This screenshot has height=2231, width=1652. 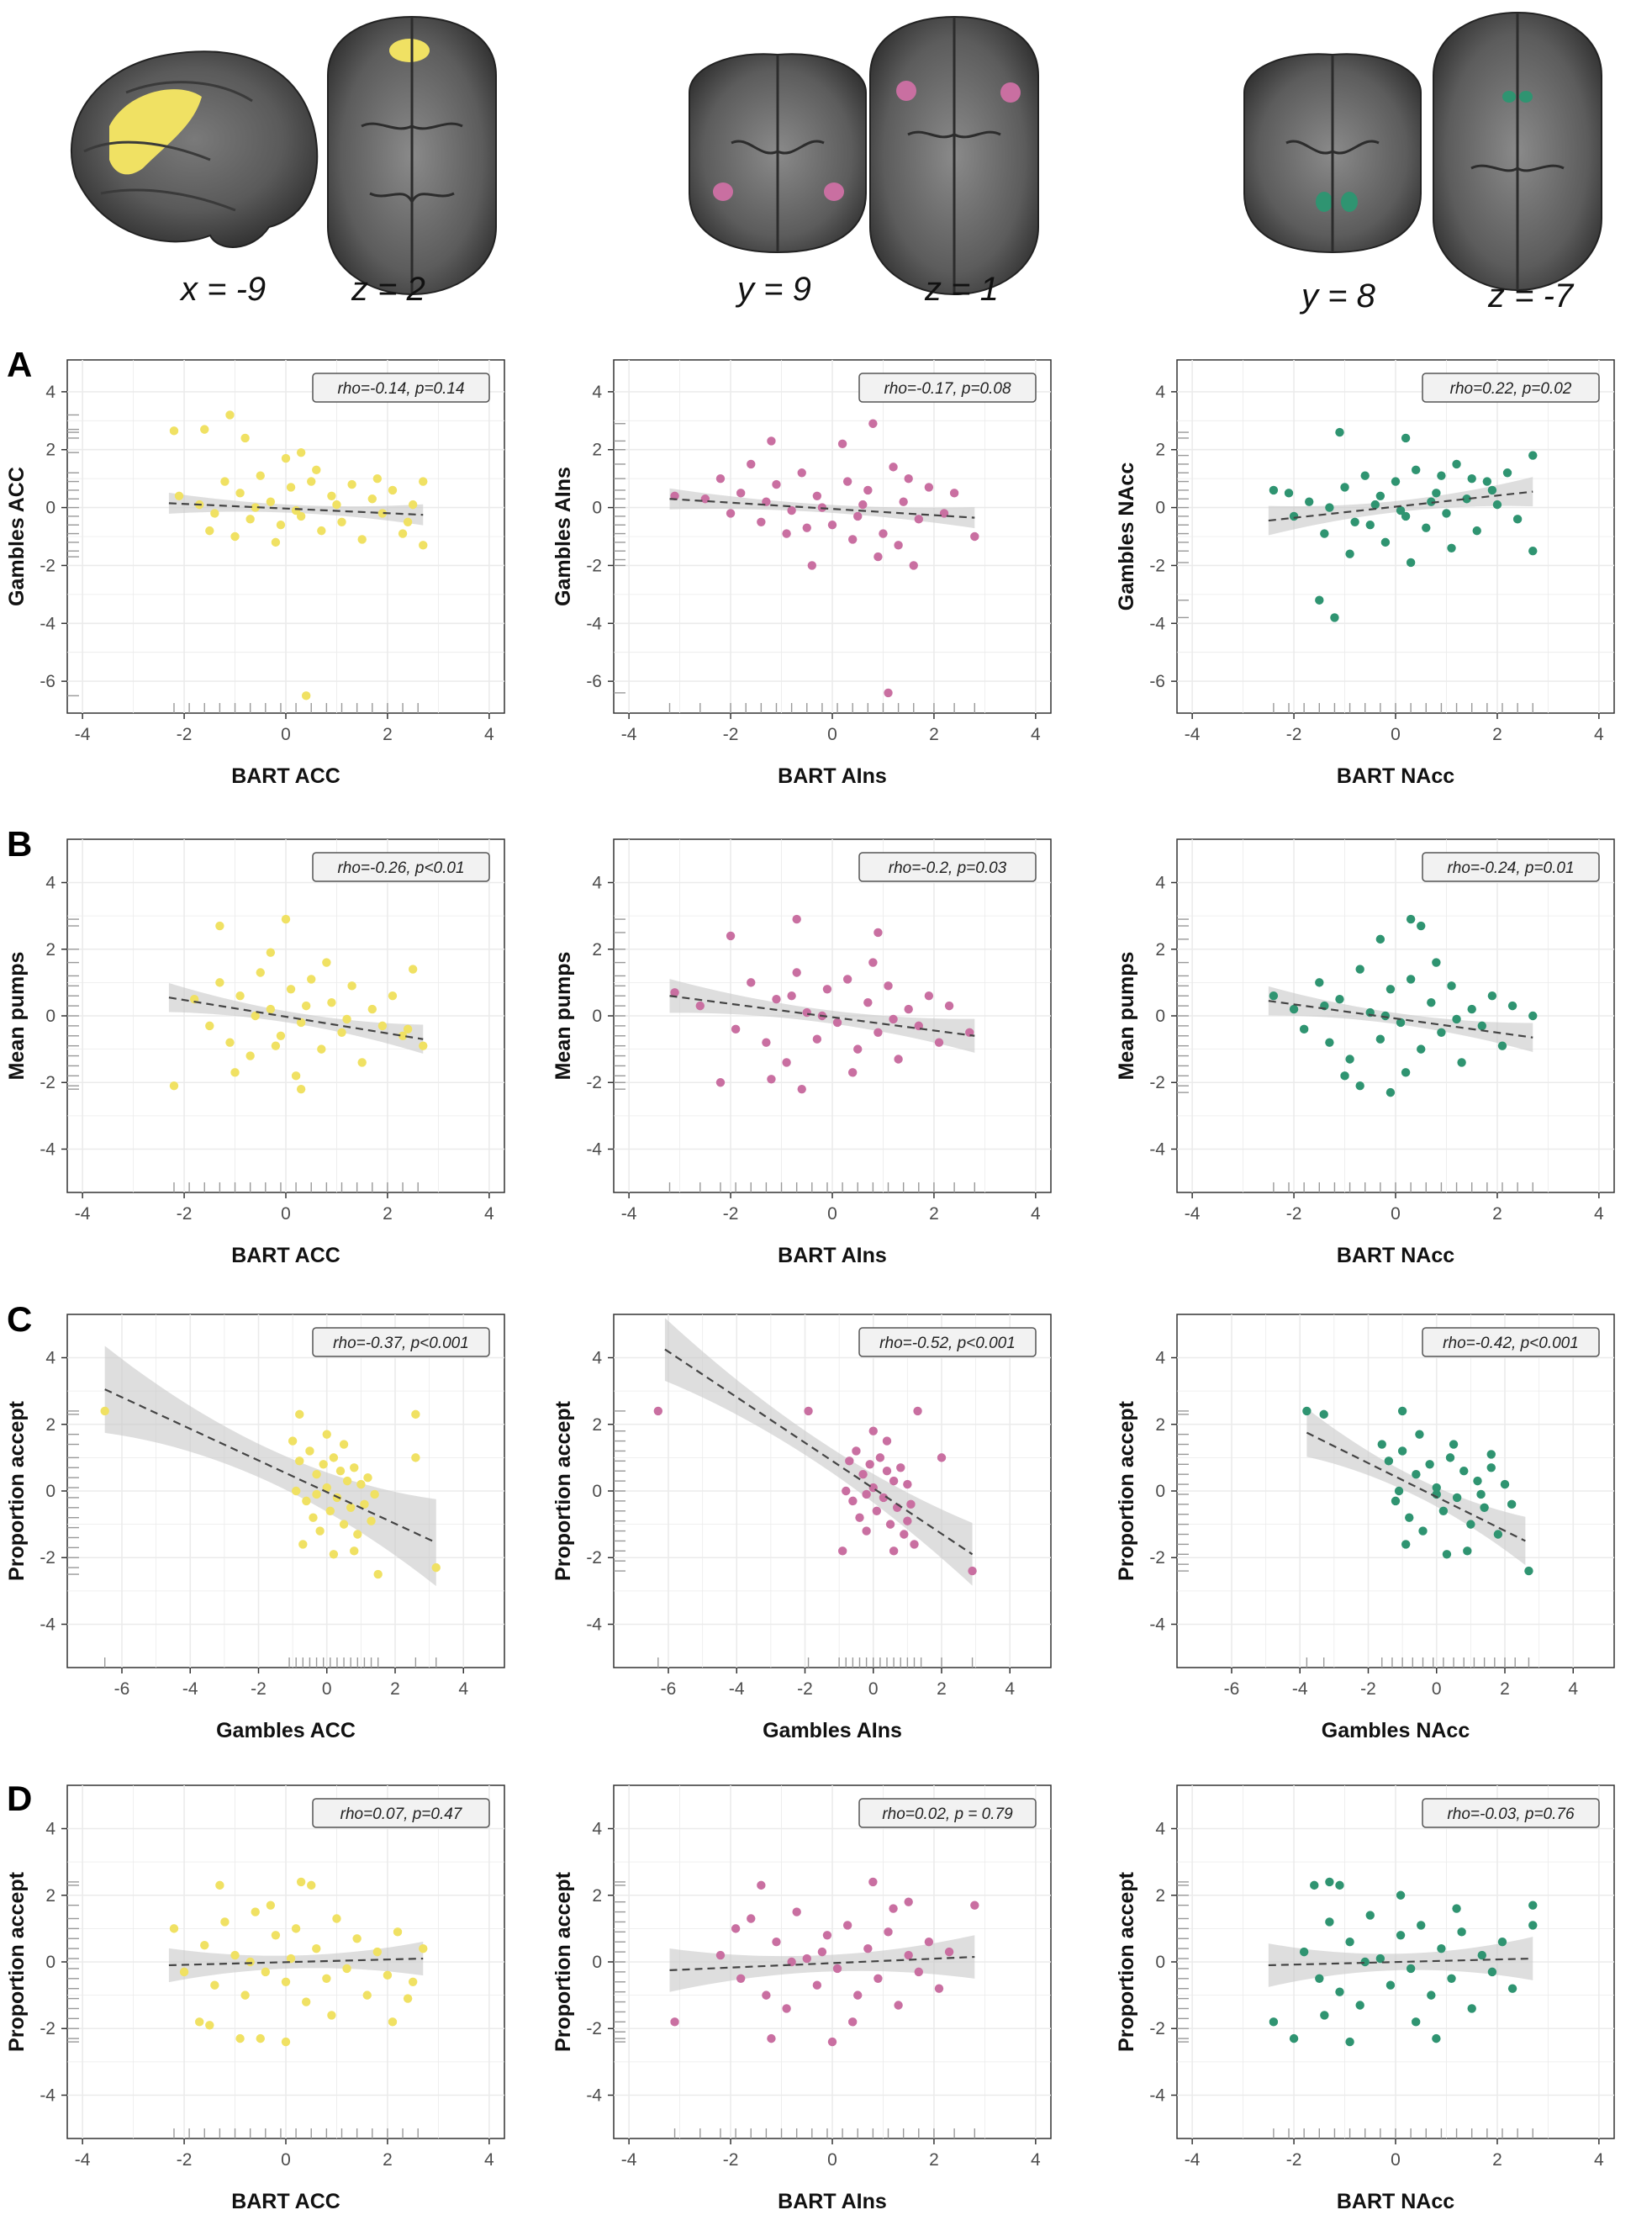 What do you see at coordinates (954, 155) in the screenshot?
I see `brain-axial-ains` at bounding box center [954, 155].